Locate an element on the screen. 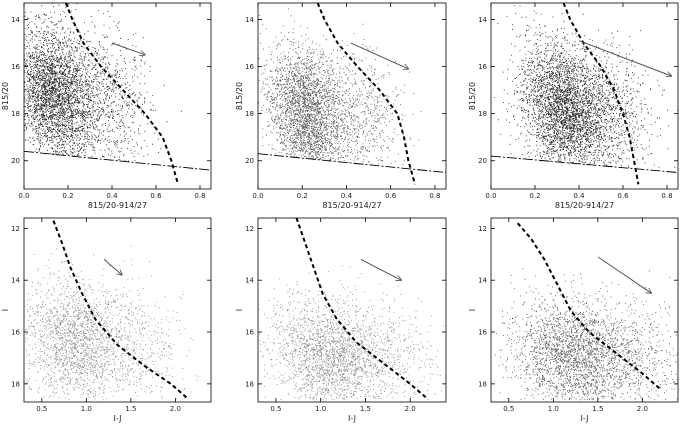  panel-bottom-left: 0.5 1.0 1.5 2.0 12 14 16 18 I-J I is located at coordinates (106, 320).